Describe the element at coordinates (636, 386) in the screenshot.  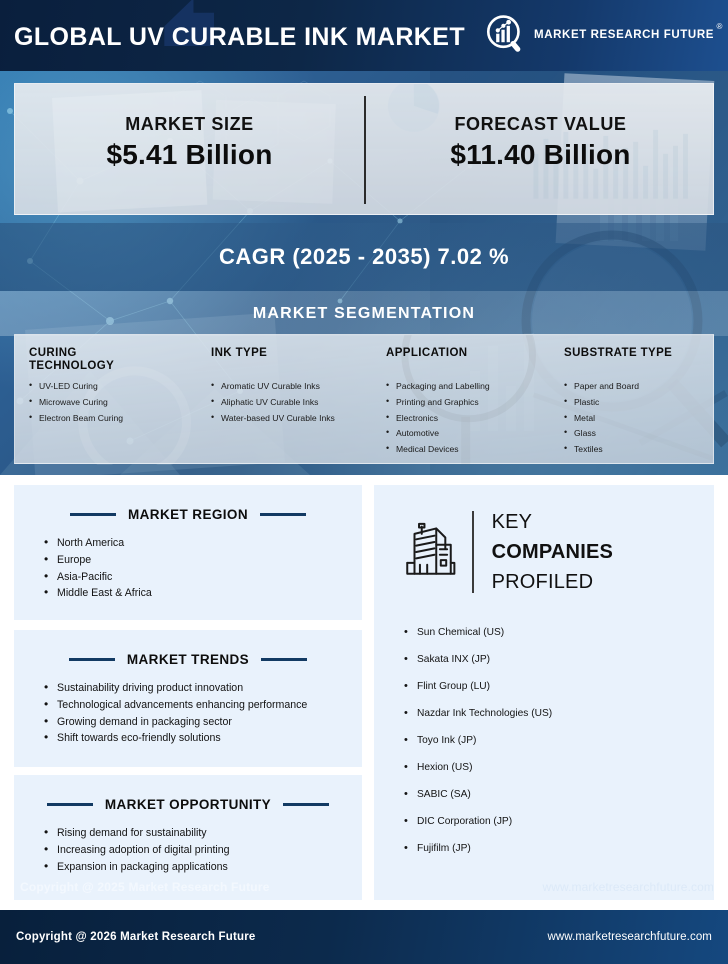
I see `segmentation-item: Paper and Board` at that location.